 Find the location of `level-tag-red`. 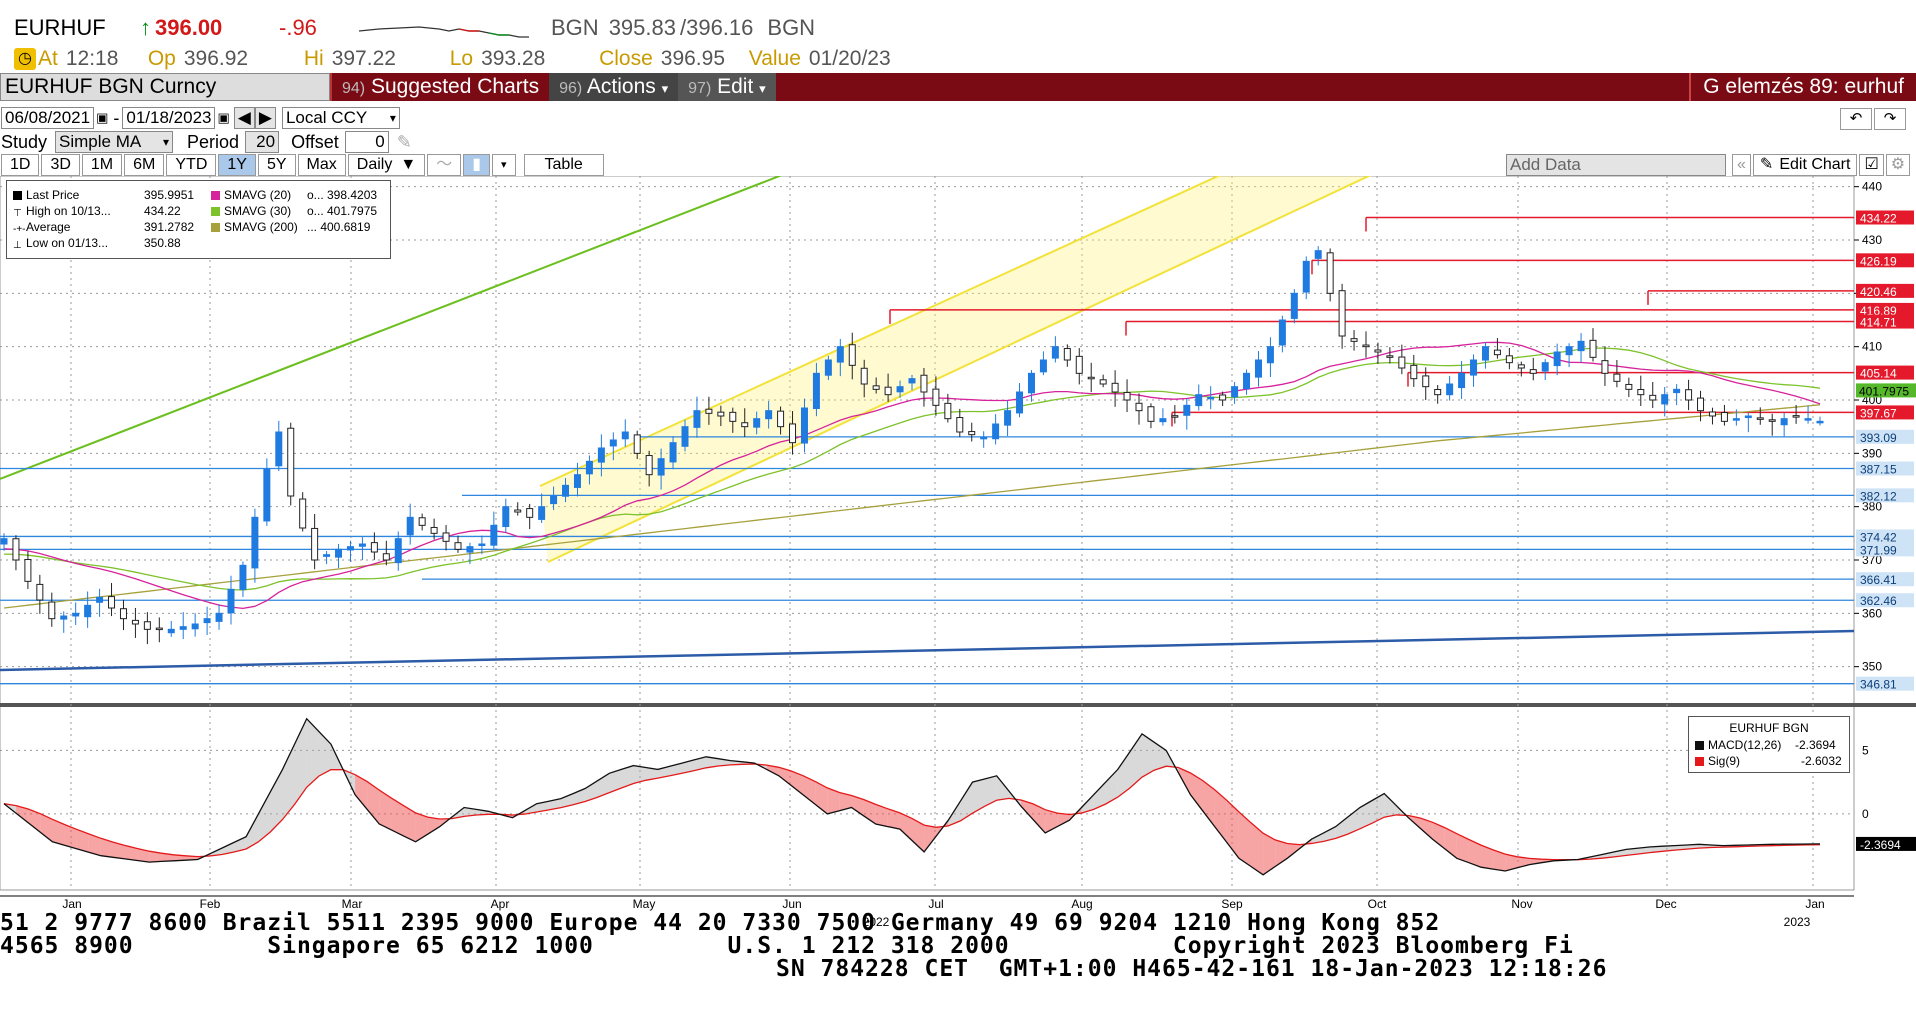

level-tag-red is located at coordinates (1885, 217).